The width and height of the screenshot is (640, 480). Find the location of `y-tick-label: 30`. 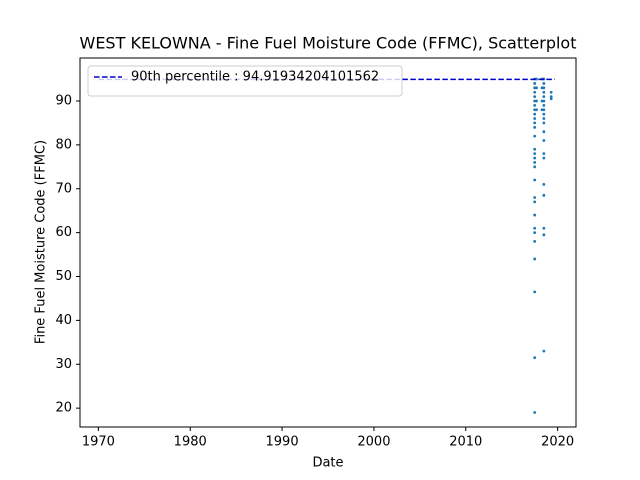

y-tick-label: 30 is located at coordinates (63, 364).